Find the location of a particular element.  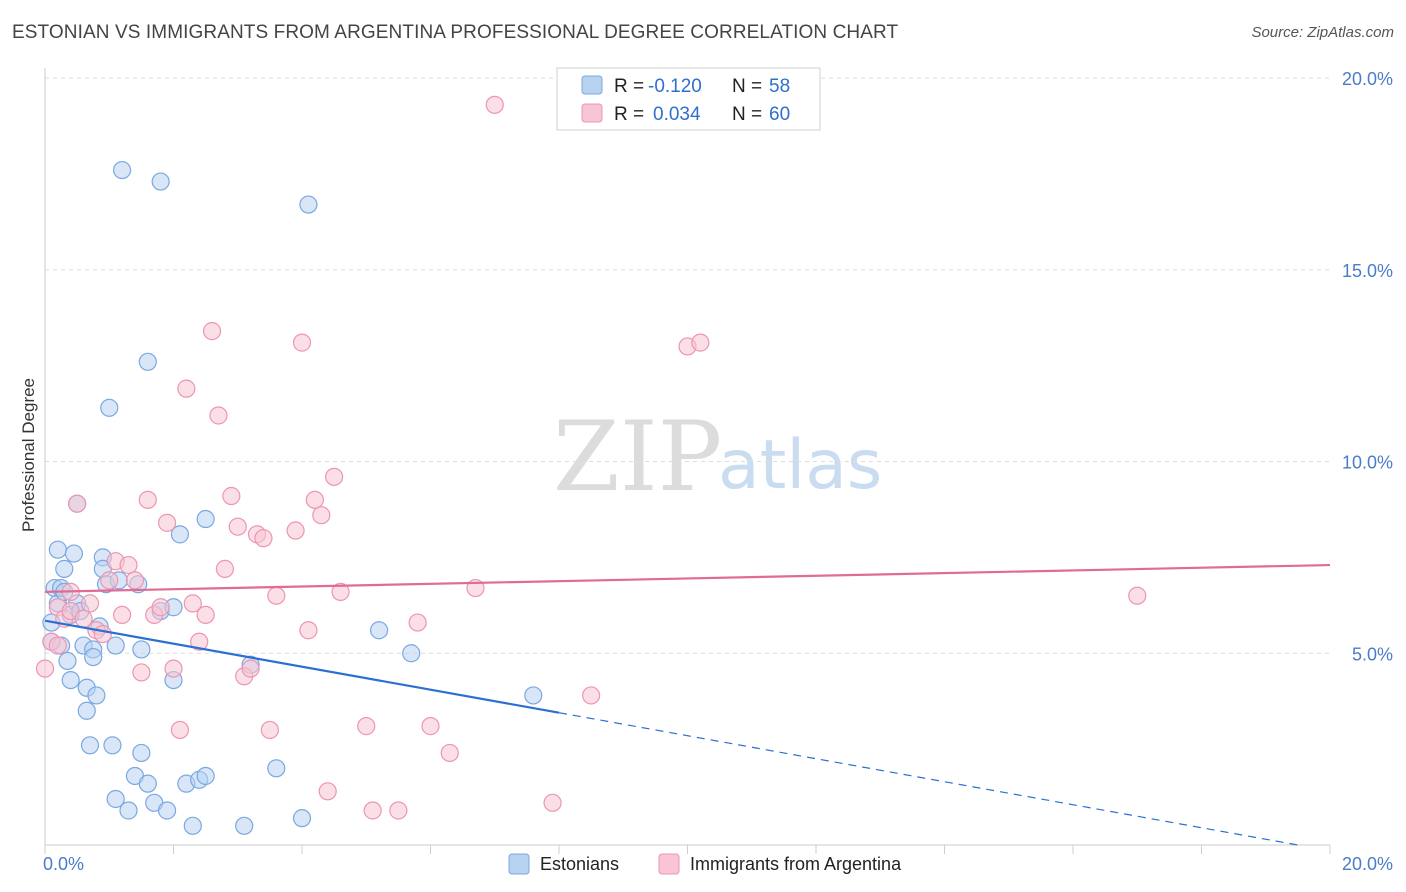

series-legend-label-estonians: Estonians is located at coordinates (579, 864).